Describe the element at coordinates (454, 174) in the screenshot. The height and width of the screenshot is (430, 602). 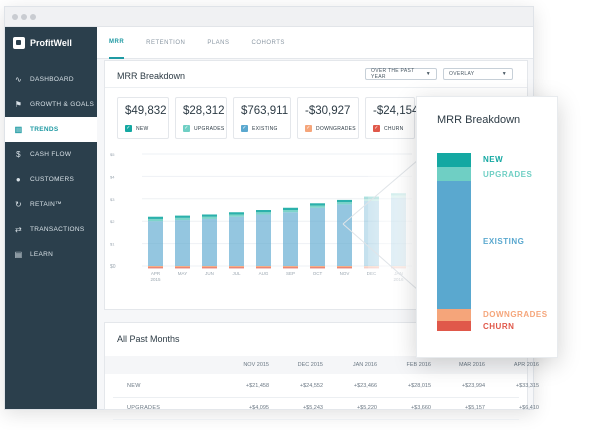
I see `zoom-segment-upgrades` at that location.